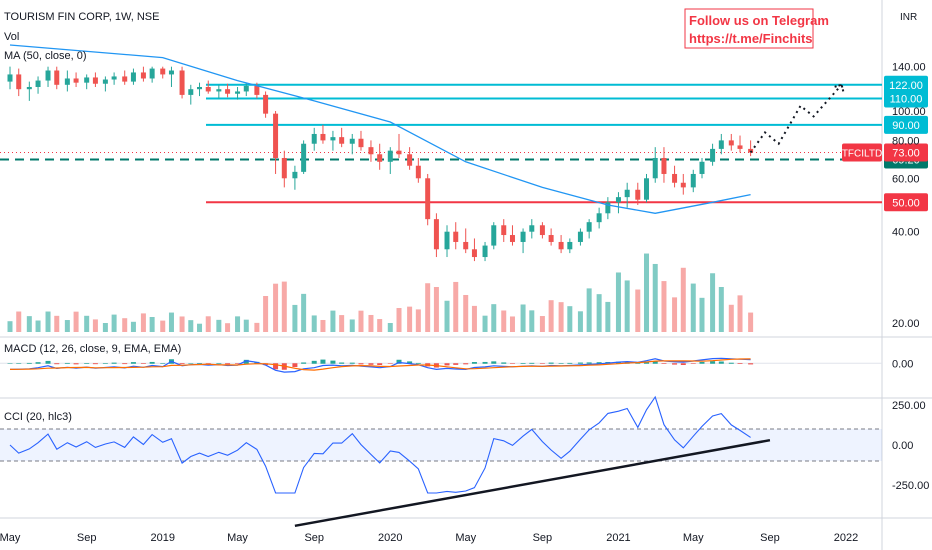 Image resolution: width=932 pixels, height=550 pixels. What do you see at coordinates (237, 538) in the screenshot?
I see `time-tick-label: May` at bounding box center [237, 538].